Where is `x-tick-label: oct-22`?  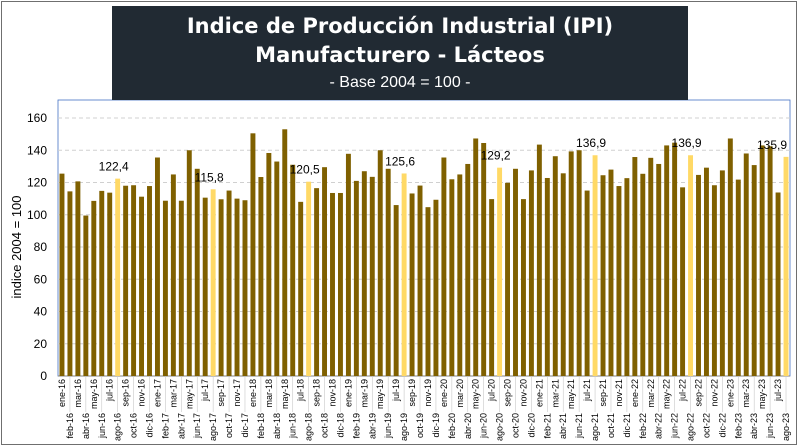 x-tick-label: oct-22 is located at coordinates (706, 425).